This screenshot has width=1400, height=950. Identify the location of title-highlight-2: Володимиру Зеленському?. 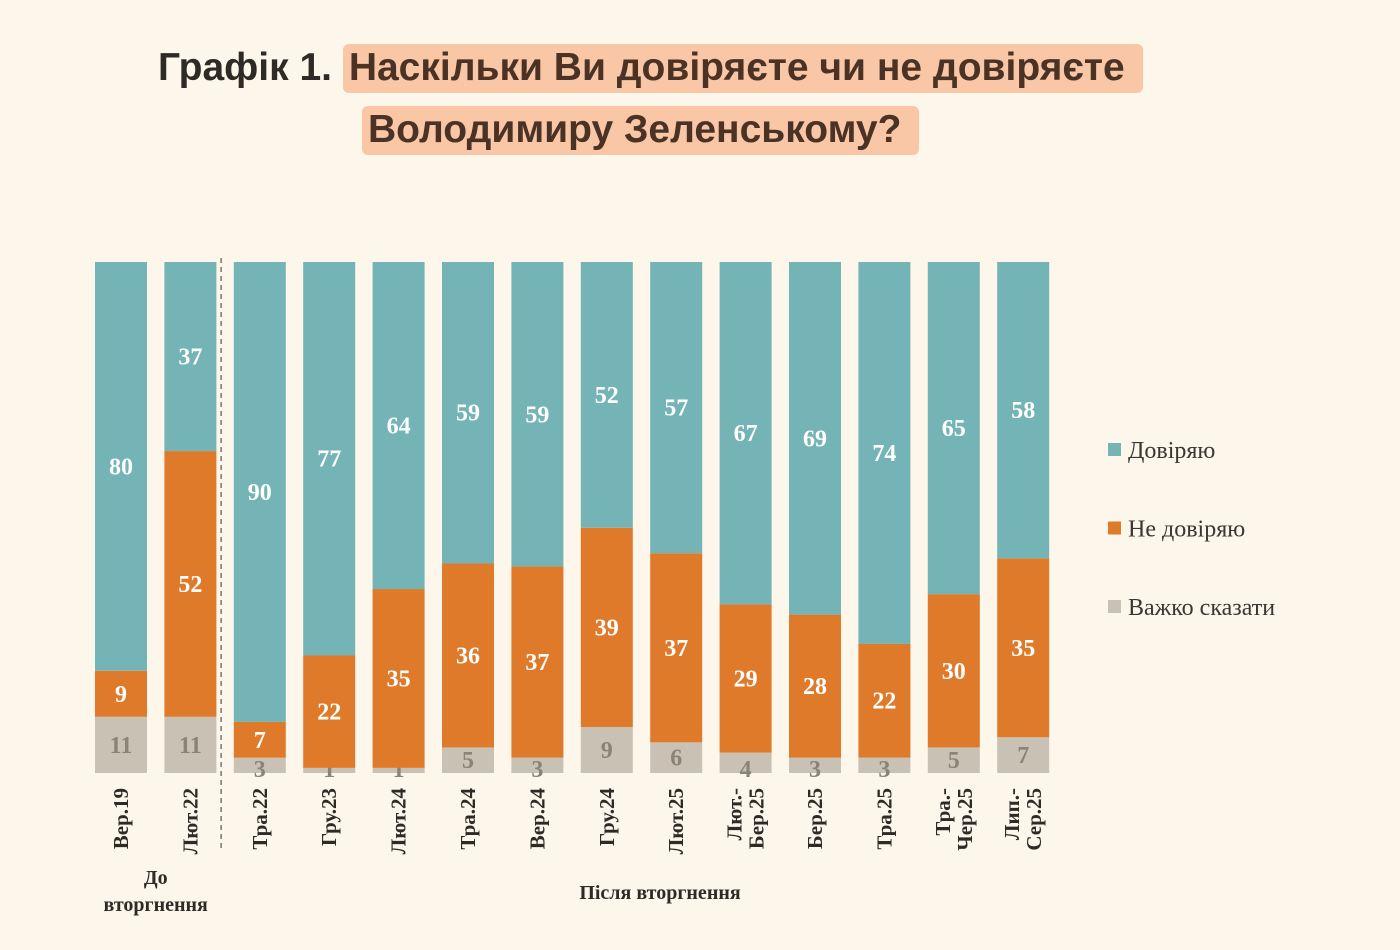
(641, 130).